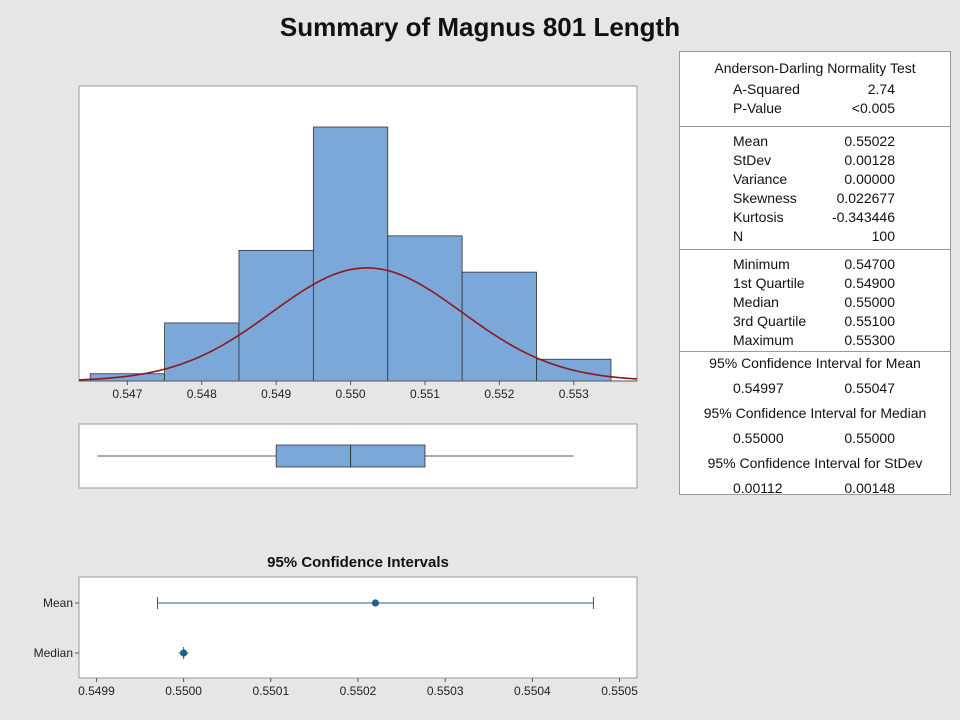  I want to click on stat-row: A-Squared 2.74, so click(815, 89).